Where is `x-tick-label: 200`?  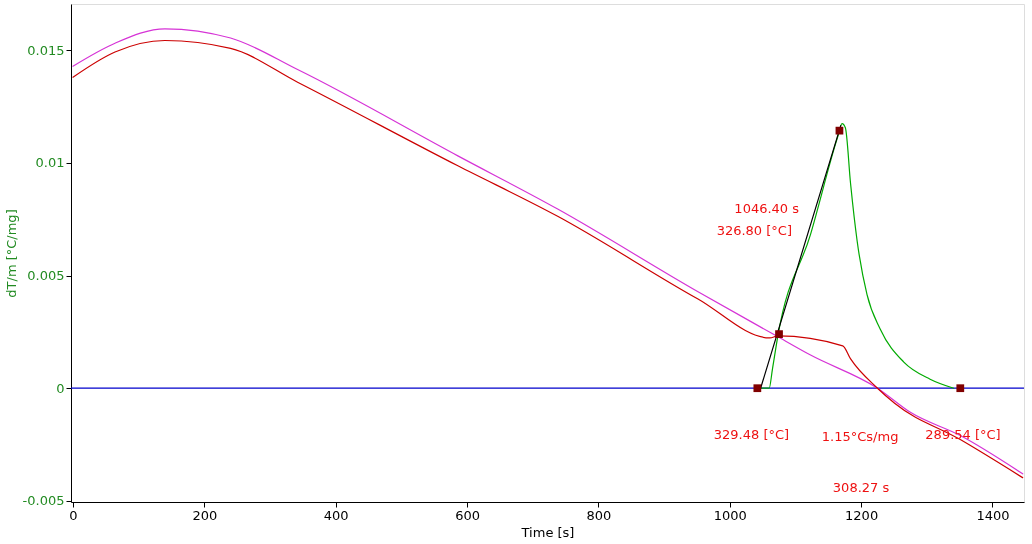 x-tick-label: 200 is located at coordinates (205, 515).